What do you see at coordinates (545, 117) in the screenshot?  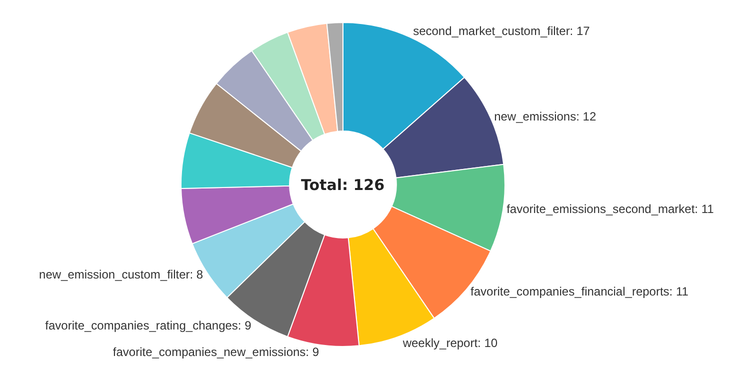 I see `slice-label: new_emissions: 12` at bounding box center [545, 117].